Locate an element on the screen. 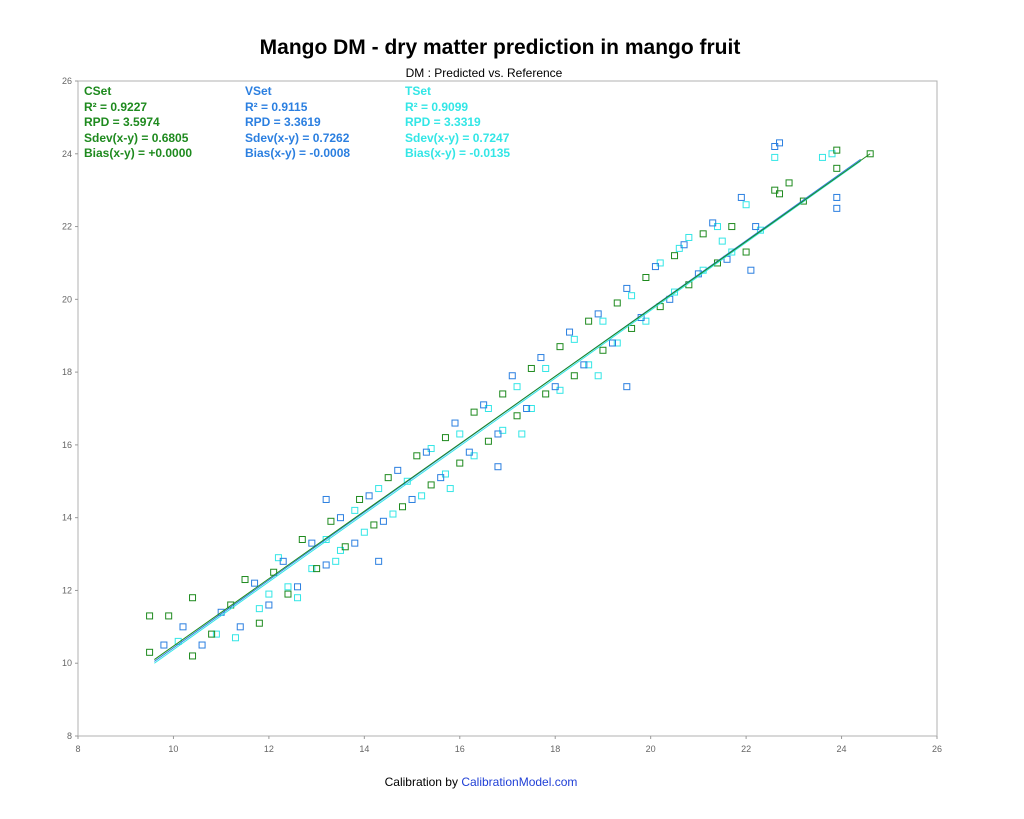 The width and height of the screenshot is (1024, 819). y-tick-label: 14 is located at coordinates (67, 518).